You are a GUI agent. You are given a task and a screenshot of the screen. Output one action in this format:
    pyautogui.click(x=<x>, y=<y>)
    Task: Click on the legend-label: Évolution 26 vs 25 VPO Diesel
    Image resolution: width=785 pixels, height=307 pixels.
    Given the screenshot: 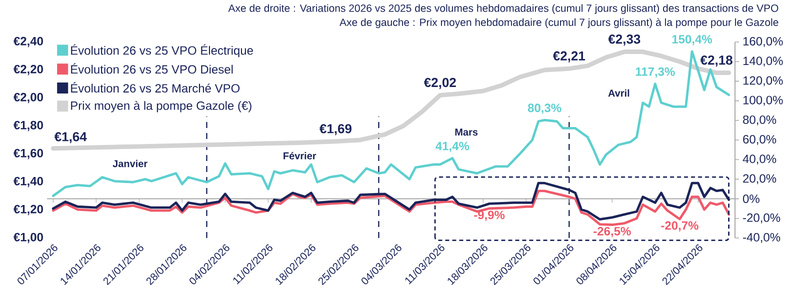 What is the action you would take?
    pyautogui.click(x=152, y=68)
    